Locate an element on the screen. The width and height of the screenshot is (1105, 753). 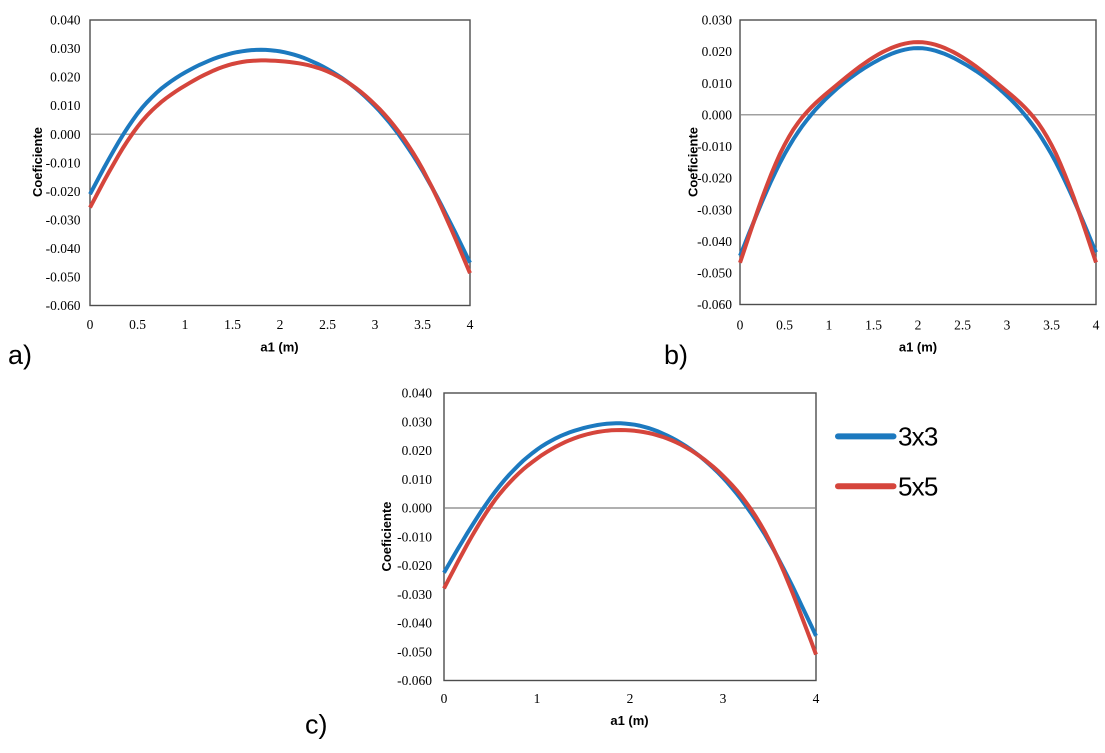
svg-text: 3x3 is located at coordinates (918, 436).